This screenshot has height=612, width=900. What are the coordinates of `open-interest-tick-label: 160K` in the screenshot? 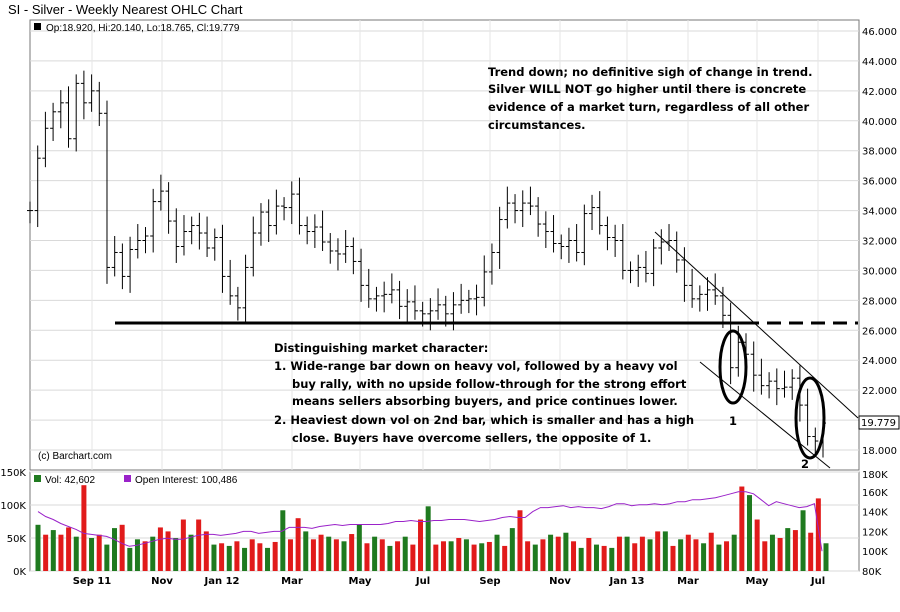 It's located at (875, 493).